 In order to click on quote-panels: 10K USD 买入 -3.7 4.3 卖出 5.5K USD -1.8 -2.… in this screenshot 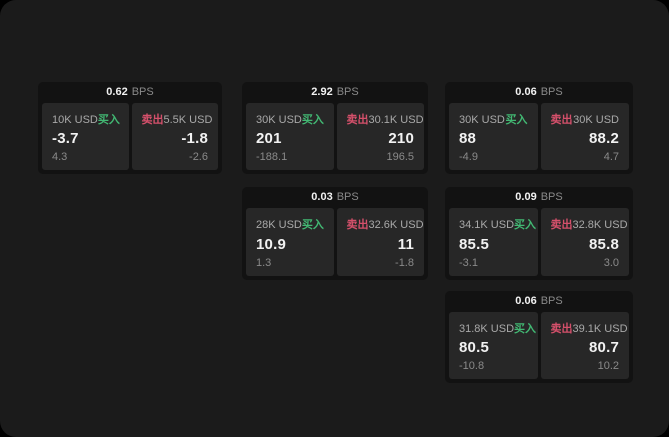, I will do `click(130, 138)`.